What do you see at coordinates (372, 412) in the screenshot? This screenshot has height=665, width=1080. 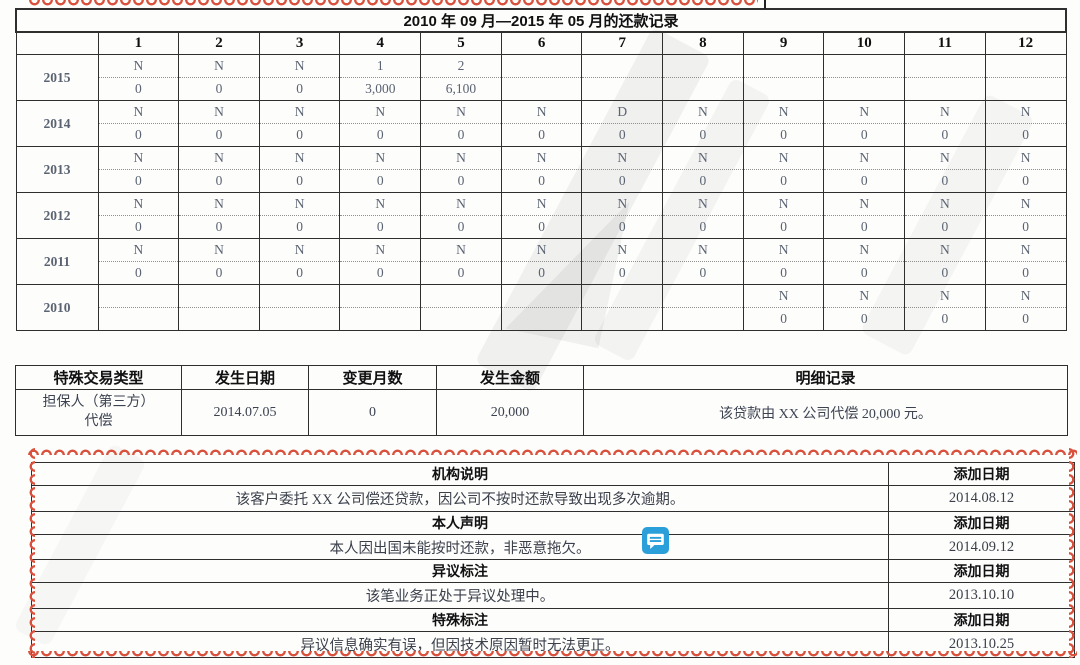 I see `special-change-months: 0` at bounding box center [372, 412].